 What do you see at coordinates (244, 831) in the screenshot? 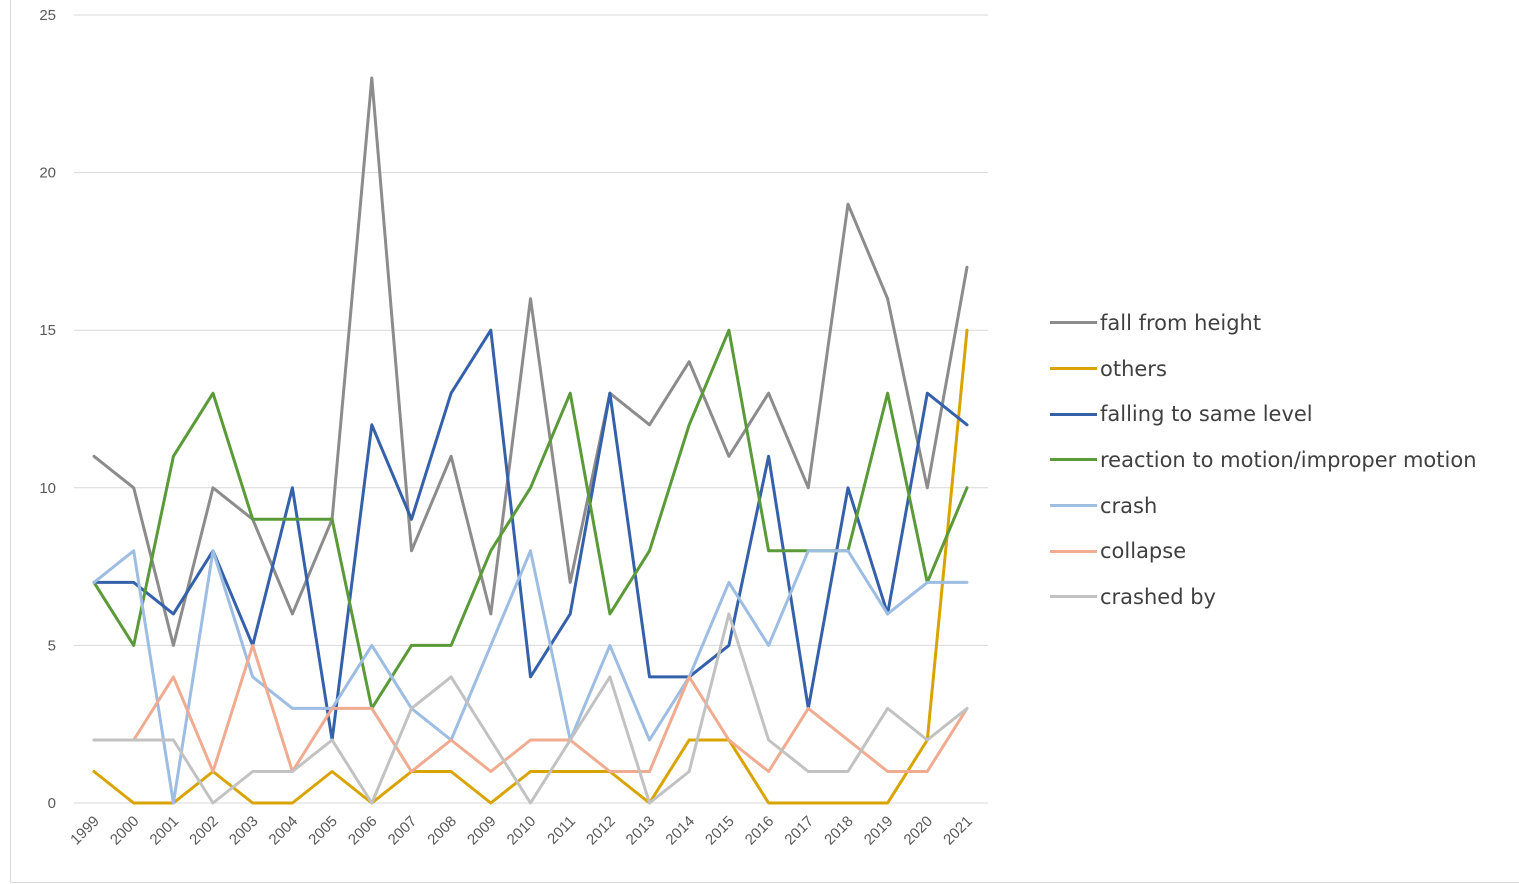
I see `x-tick-label: 2003` at bounding box center [244, 831].